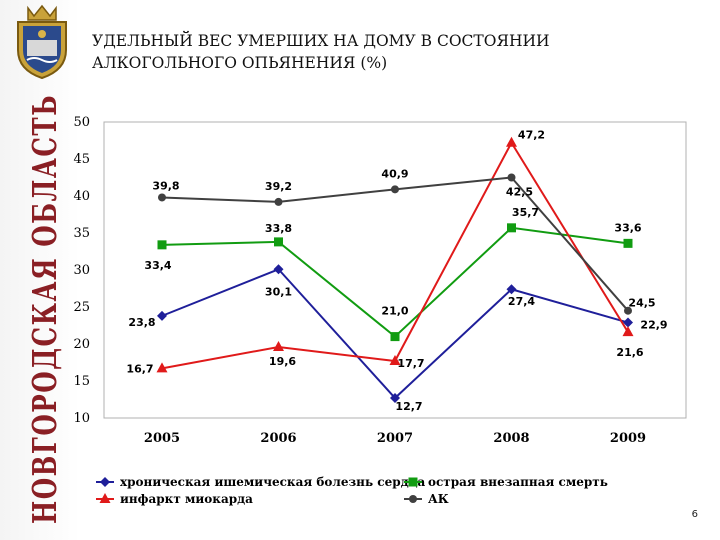  I want to click on y-axis-ticks: 10 15 20 25 30 35 40 45 50, so click(81, 270).